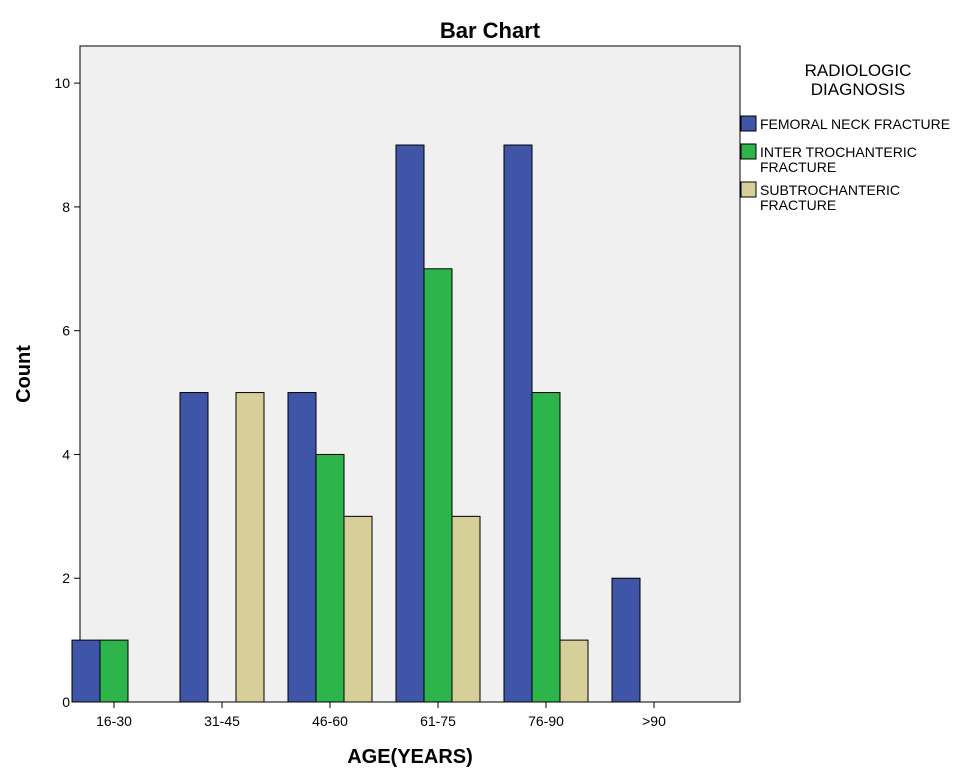 This screenshot has height=771, width=978. Describe the element at coordinates (66, 702) in the screenshot. I see `y-tick-label: 0` at that location.